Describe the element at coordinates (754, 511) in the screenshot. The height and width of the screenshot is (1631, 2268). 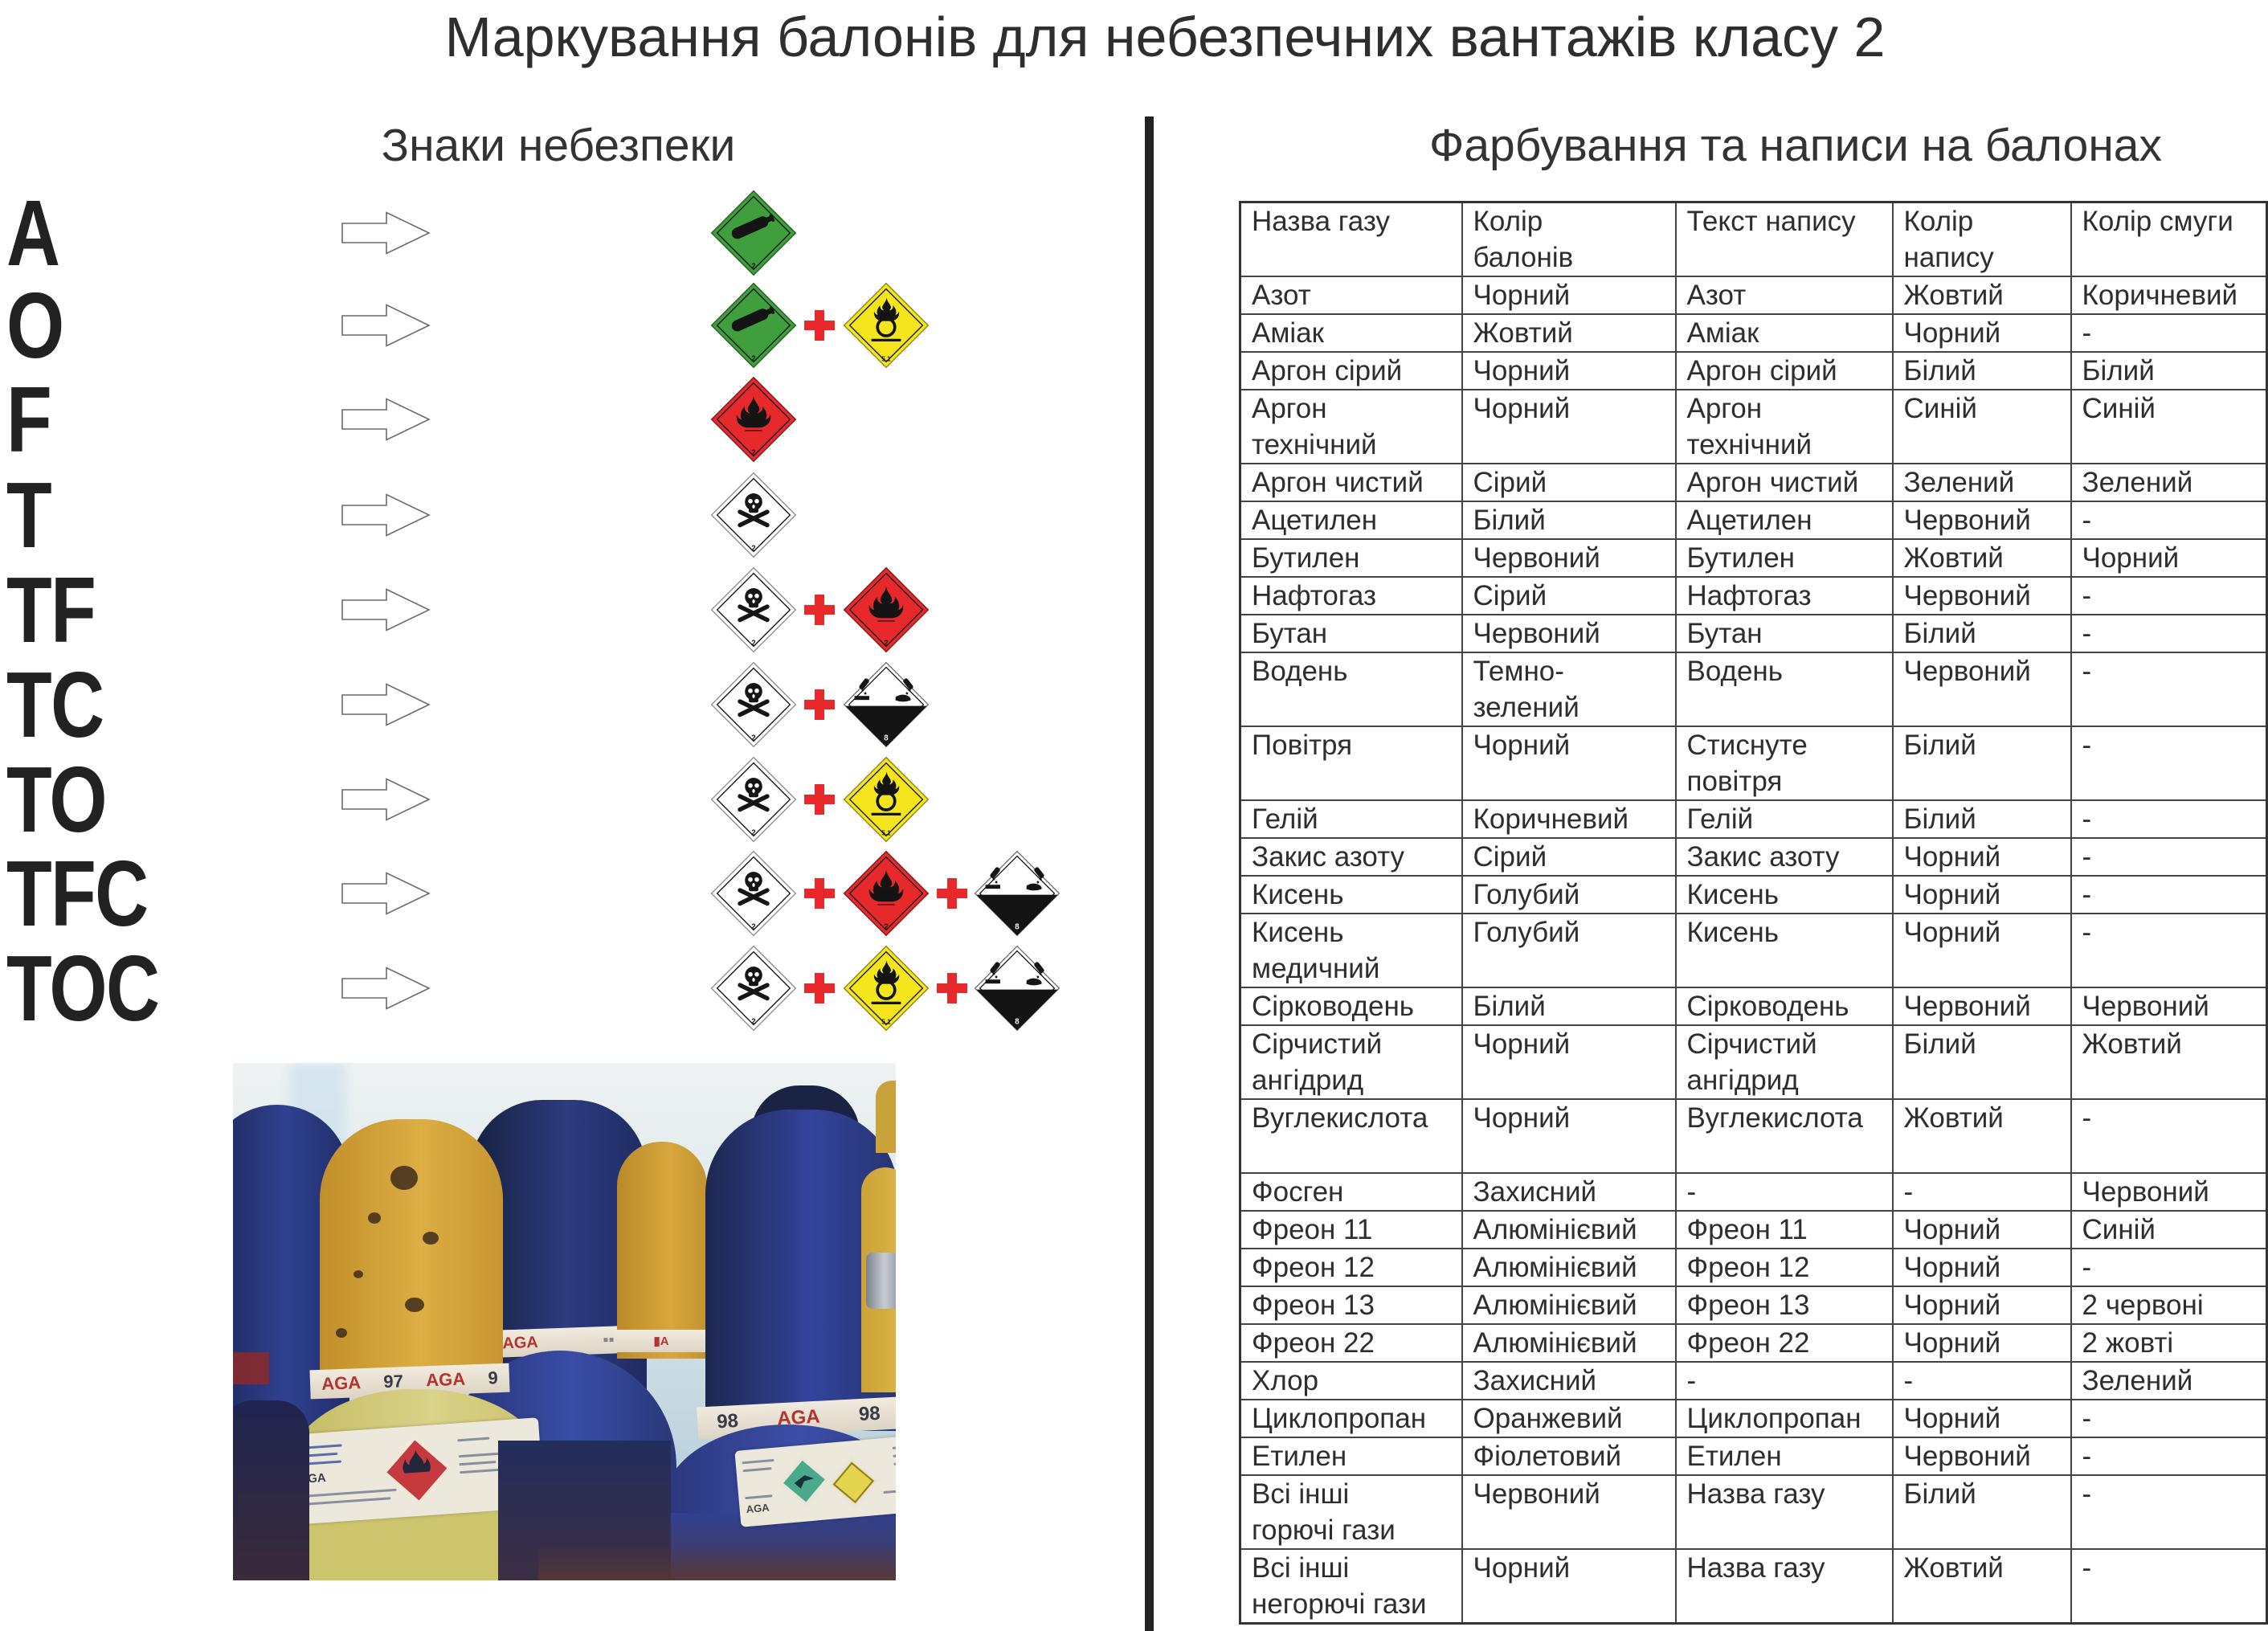
I see `skull-crossbones-icon` at that location.